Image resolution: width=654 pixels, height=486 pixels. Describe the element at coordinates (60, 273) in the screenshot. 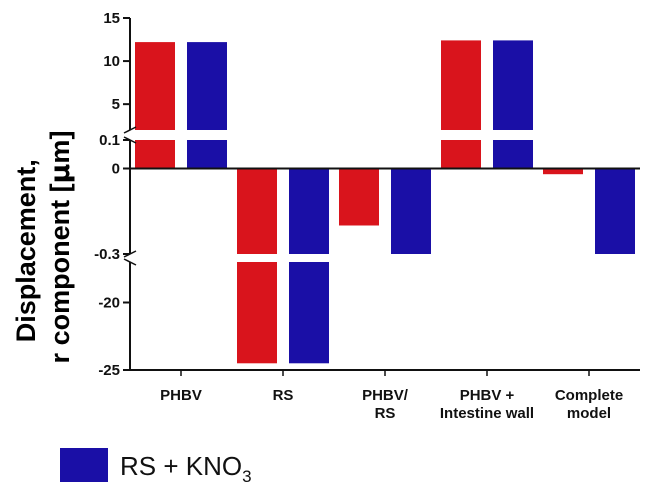

I see `y-axis-label-line-2: r component [` at that location.